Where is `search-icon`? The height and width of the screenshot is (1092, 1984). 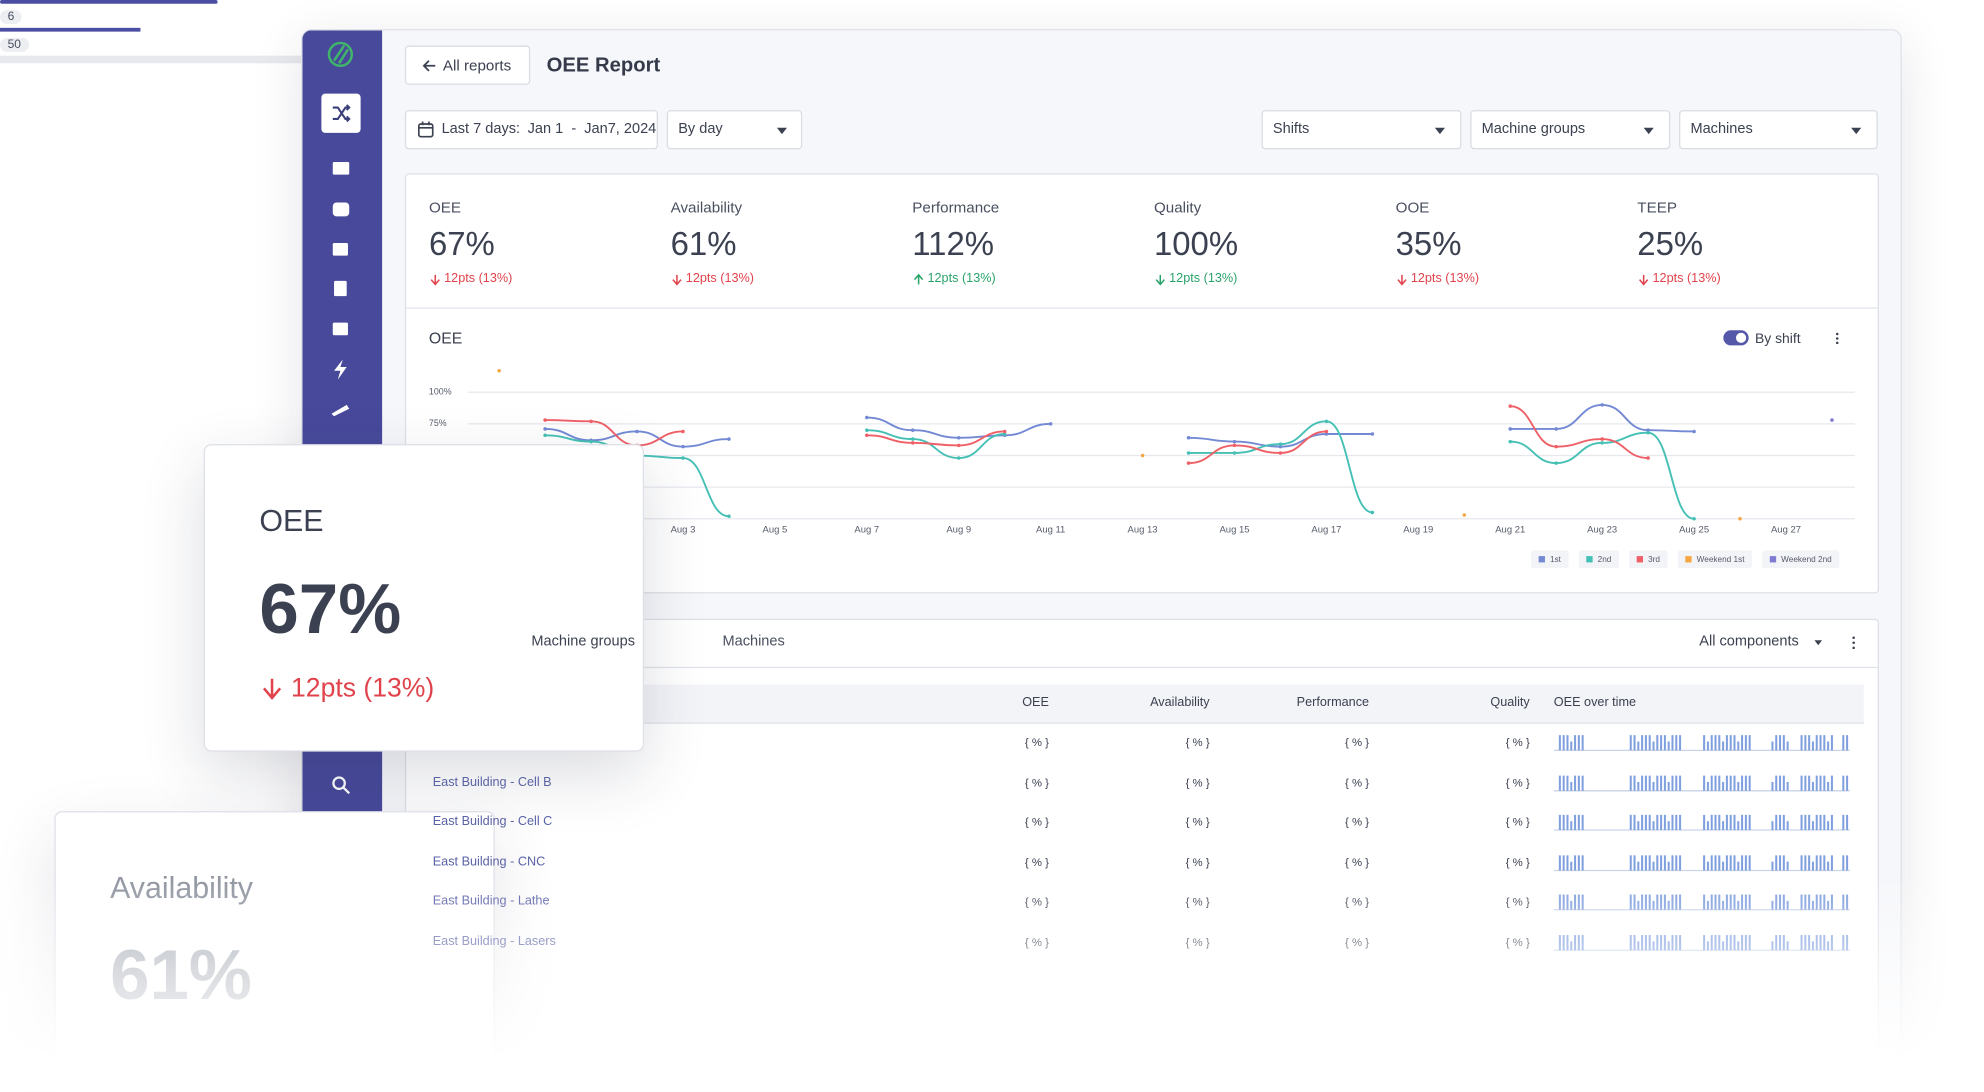 search-icon is located at coordinates (341, 785).